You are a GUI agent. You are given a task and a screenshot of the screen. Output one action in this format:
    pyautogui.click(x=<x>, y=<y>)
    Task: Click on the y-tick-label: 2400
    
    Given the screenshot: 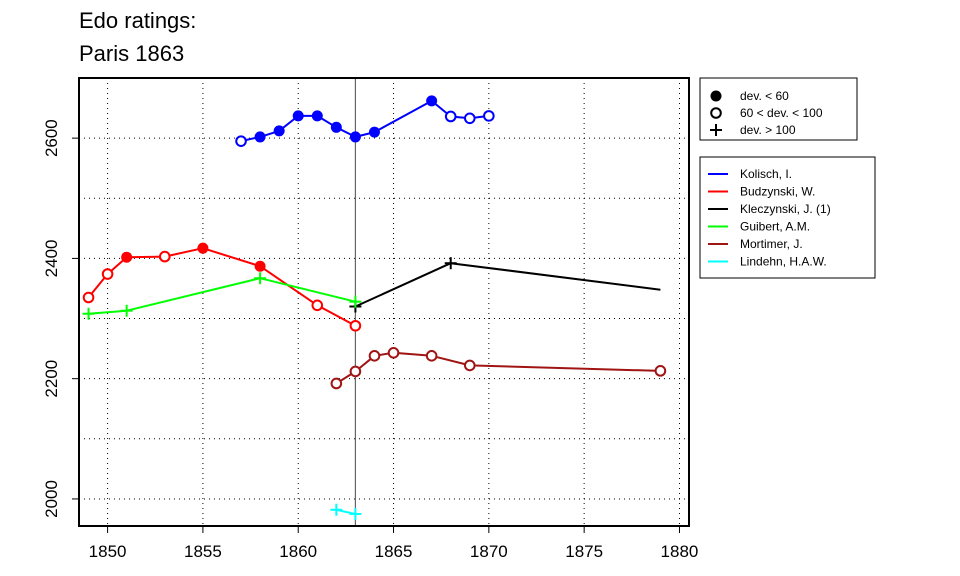 What is the action you would take?
    pyautogui.click(x=51, y=258)
    